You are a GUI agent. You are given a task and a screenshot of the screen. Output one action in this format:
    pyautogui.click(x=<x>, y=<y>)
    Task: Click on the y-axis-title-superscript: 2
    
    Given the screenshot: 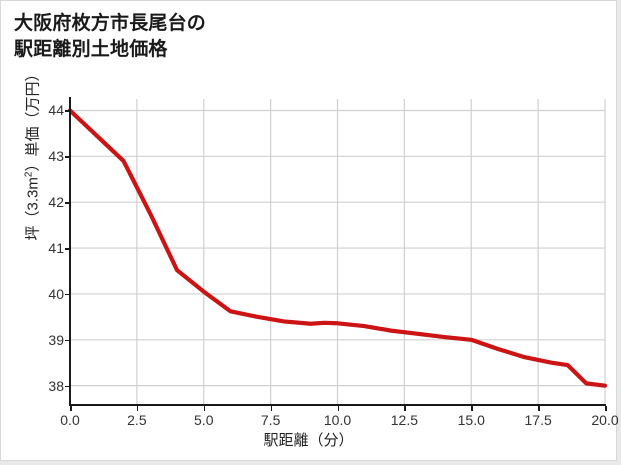 What is the action you would take?
    pyautogui.click(x=29, y=174)
    